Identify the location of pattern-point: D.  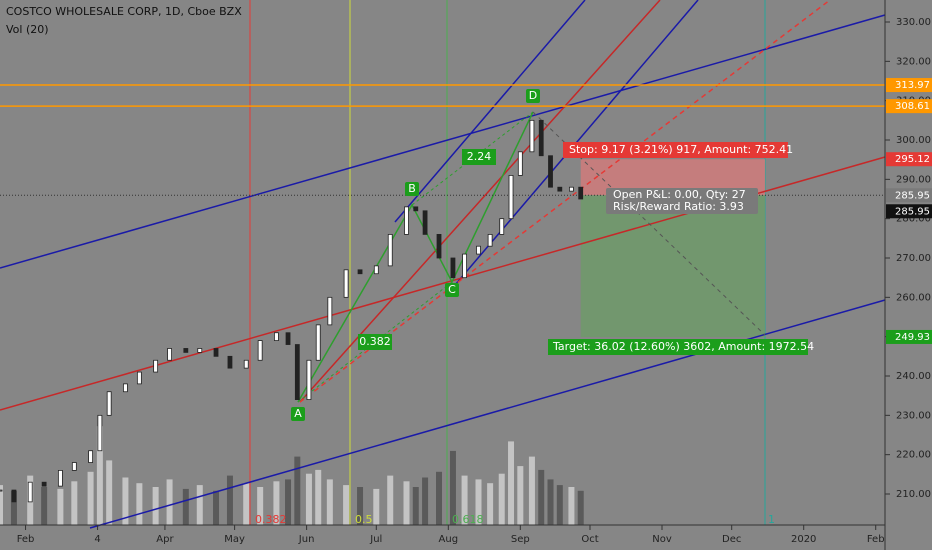
(533, 95).